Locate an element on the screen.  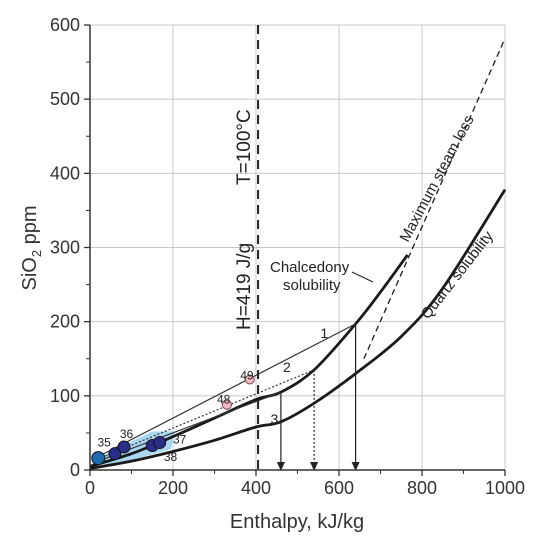
sample-points is located at coordinates (173, 420).